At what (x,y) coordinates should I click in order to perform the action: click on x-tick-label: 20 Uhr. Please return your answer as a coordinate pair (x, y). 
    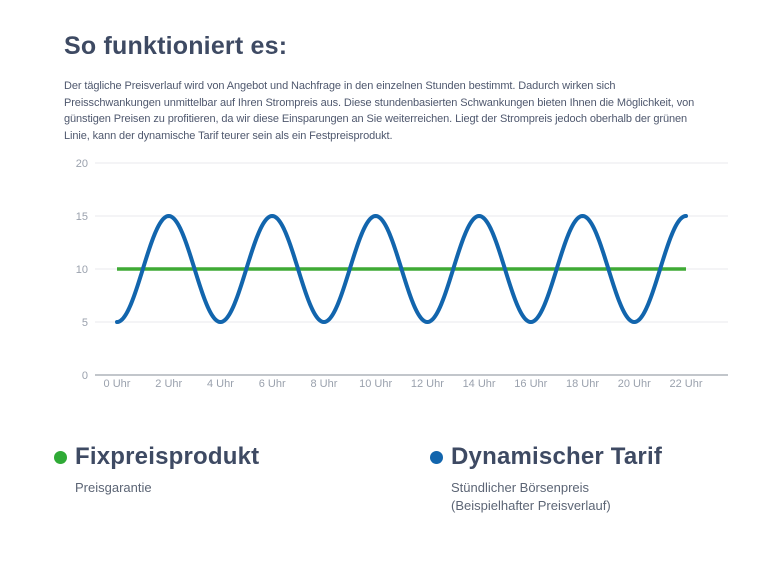
    Looking at the image, I should click on (634, 384).